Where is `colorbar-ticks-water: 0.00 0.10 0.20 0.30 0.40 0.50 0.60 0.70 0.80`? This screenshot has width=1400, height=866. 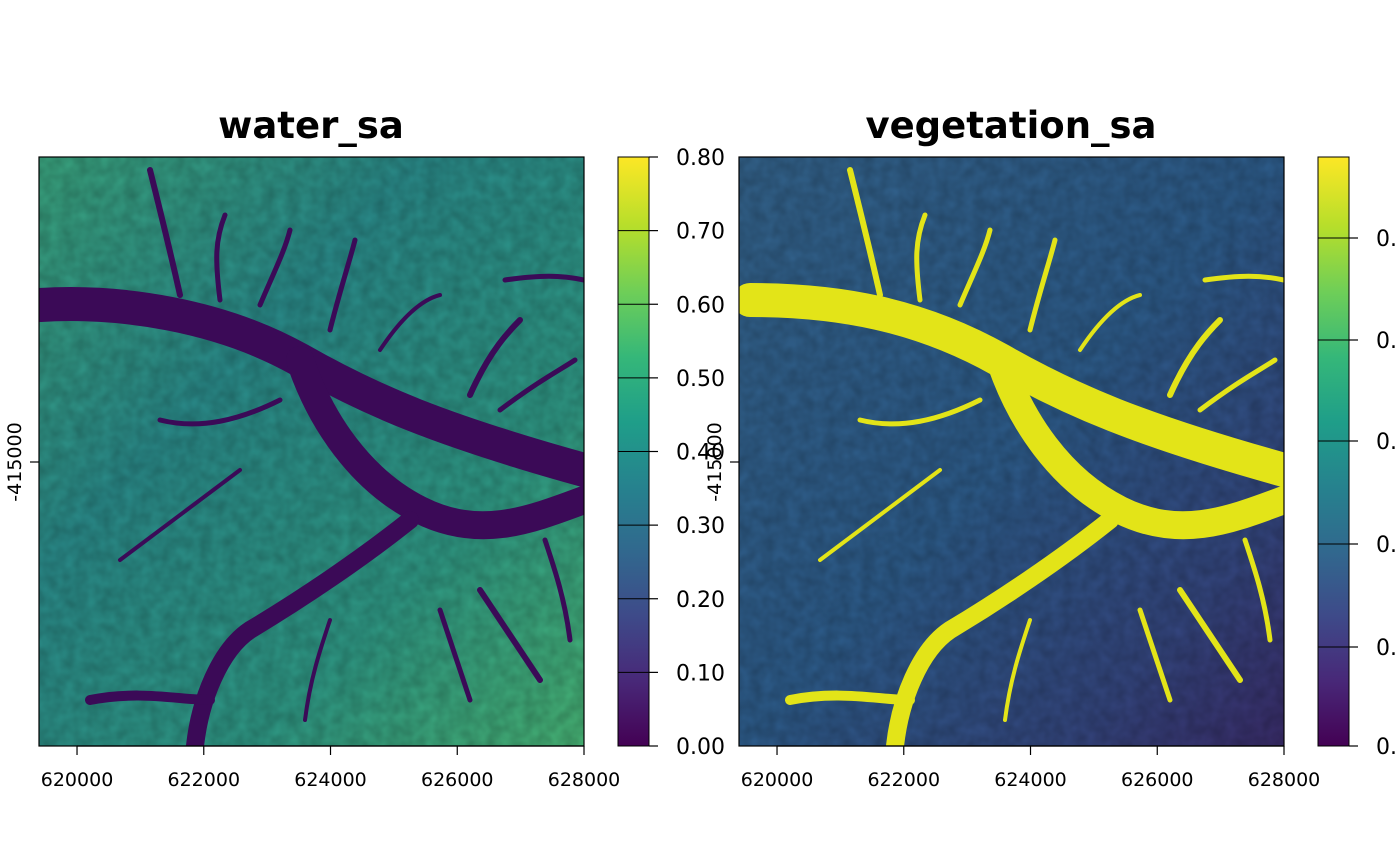
colorbar-ticks-water: 0.00 0.10 0.20 0.30 0.40 0.50 0.60 0.70 0.80 is located at coordinates (671, 453).